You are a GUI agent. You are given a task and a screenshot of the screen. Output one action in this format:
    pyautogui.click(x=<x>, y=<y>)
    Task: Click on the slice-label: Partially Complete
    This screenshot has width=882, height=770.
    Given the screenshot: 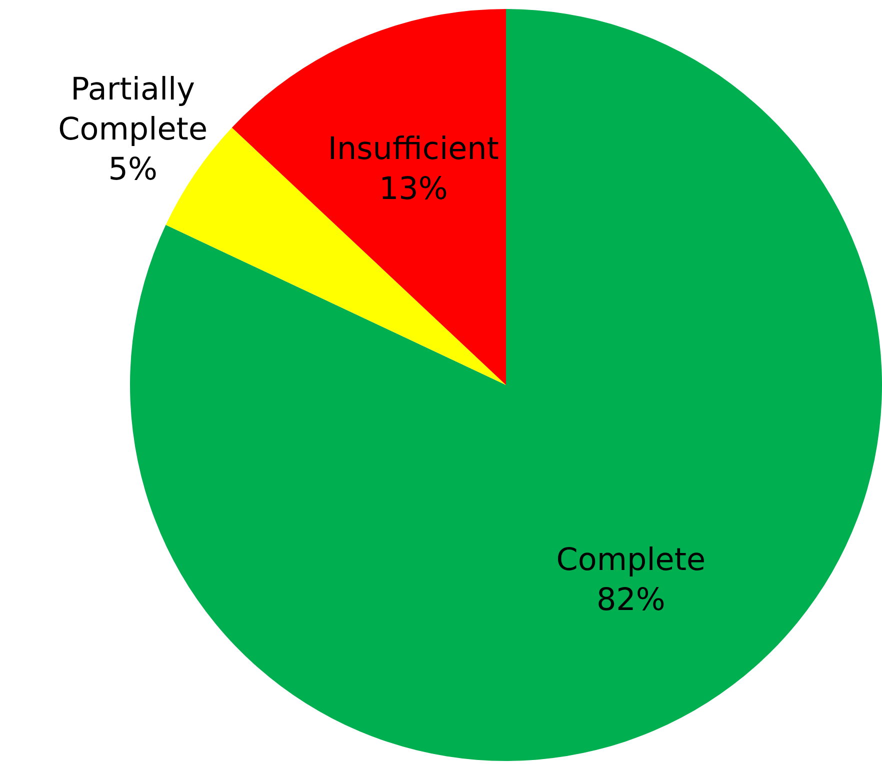 What is the action you would take?
    pyautogui.click(x=133, y=109)
    